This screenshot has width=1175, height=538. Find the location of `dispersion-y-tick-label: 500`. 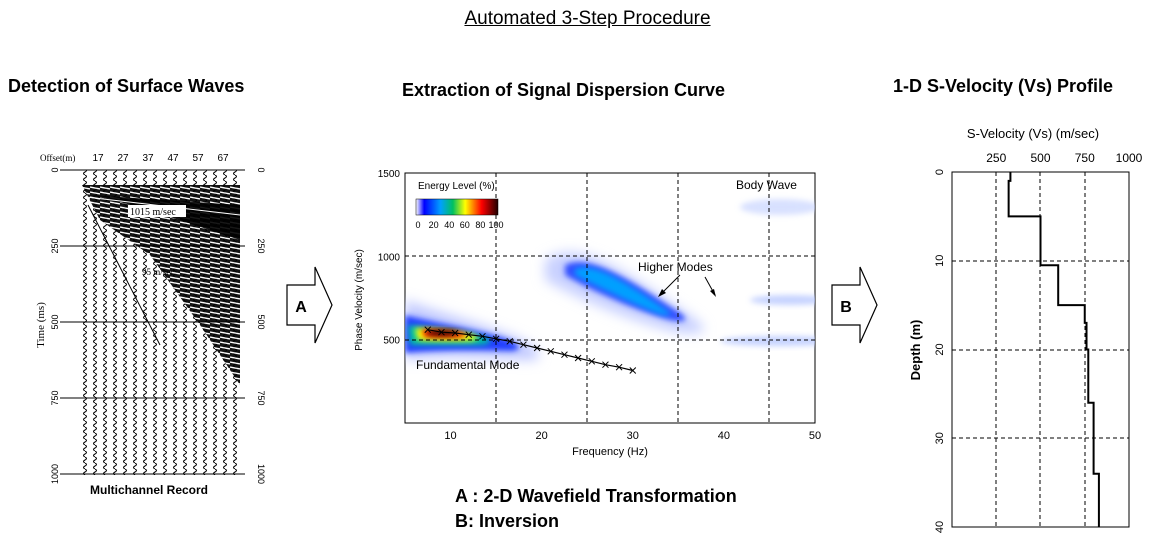

dispersion-y-tick-label: 500 is located at coordinates (391, 341).